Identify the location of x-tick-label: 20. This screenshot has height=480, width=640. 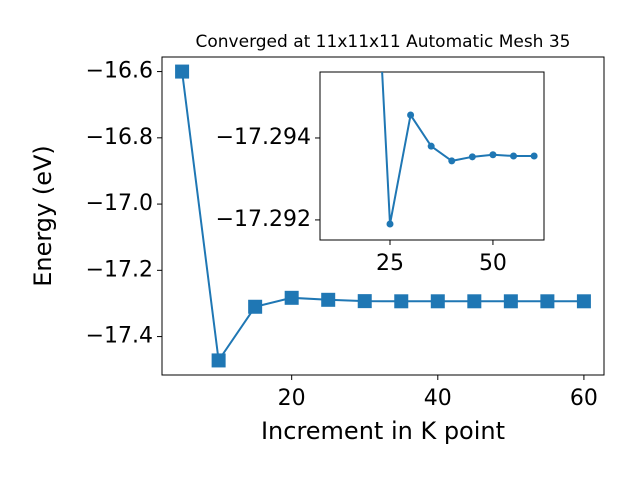
(292, 398).